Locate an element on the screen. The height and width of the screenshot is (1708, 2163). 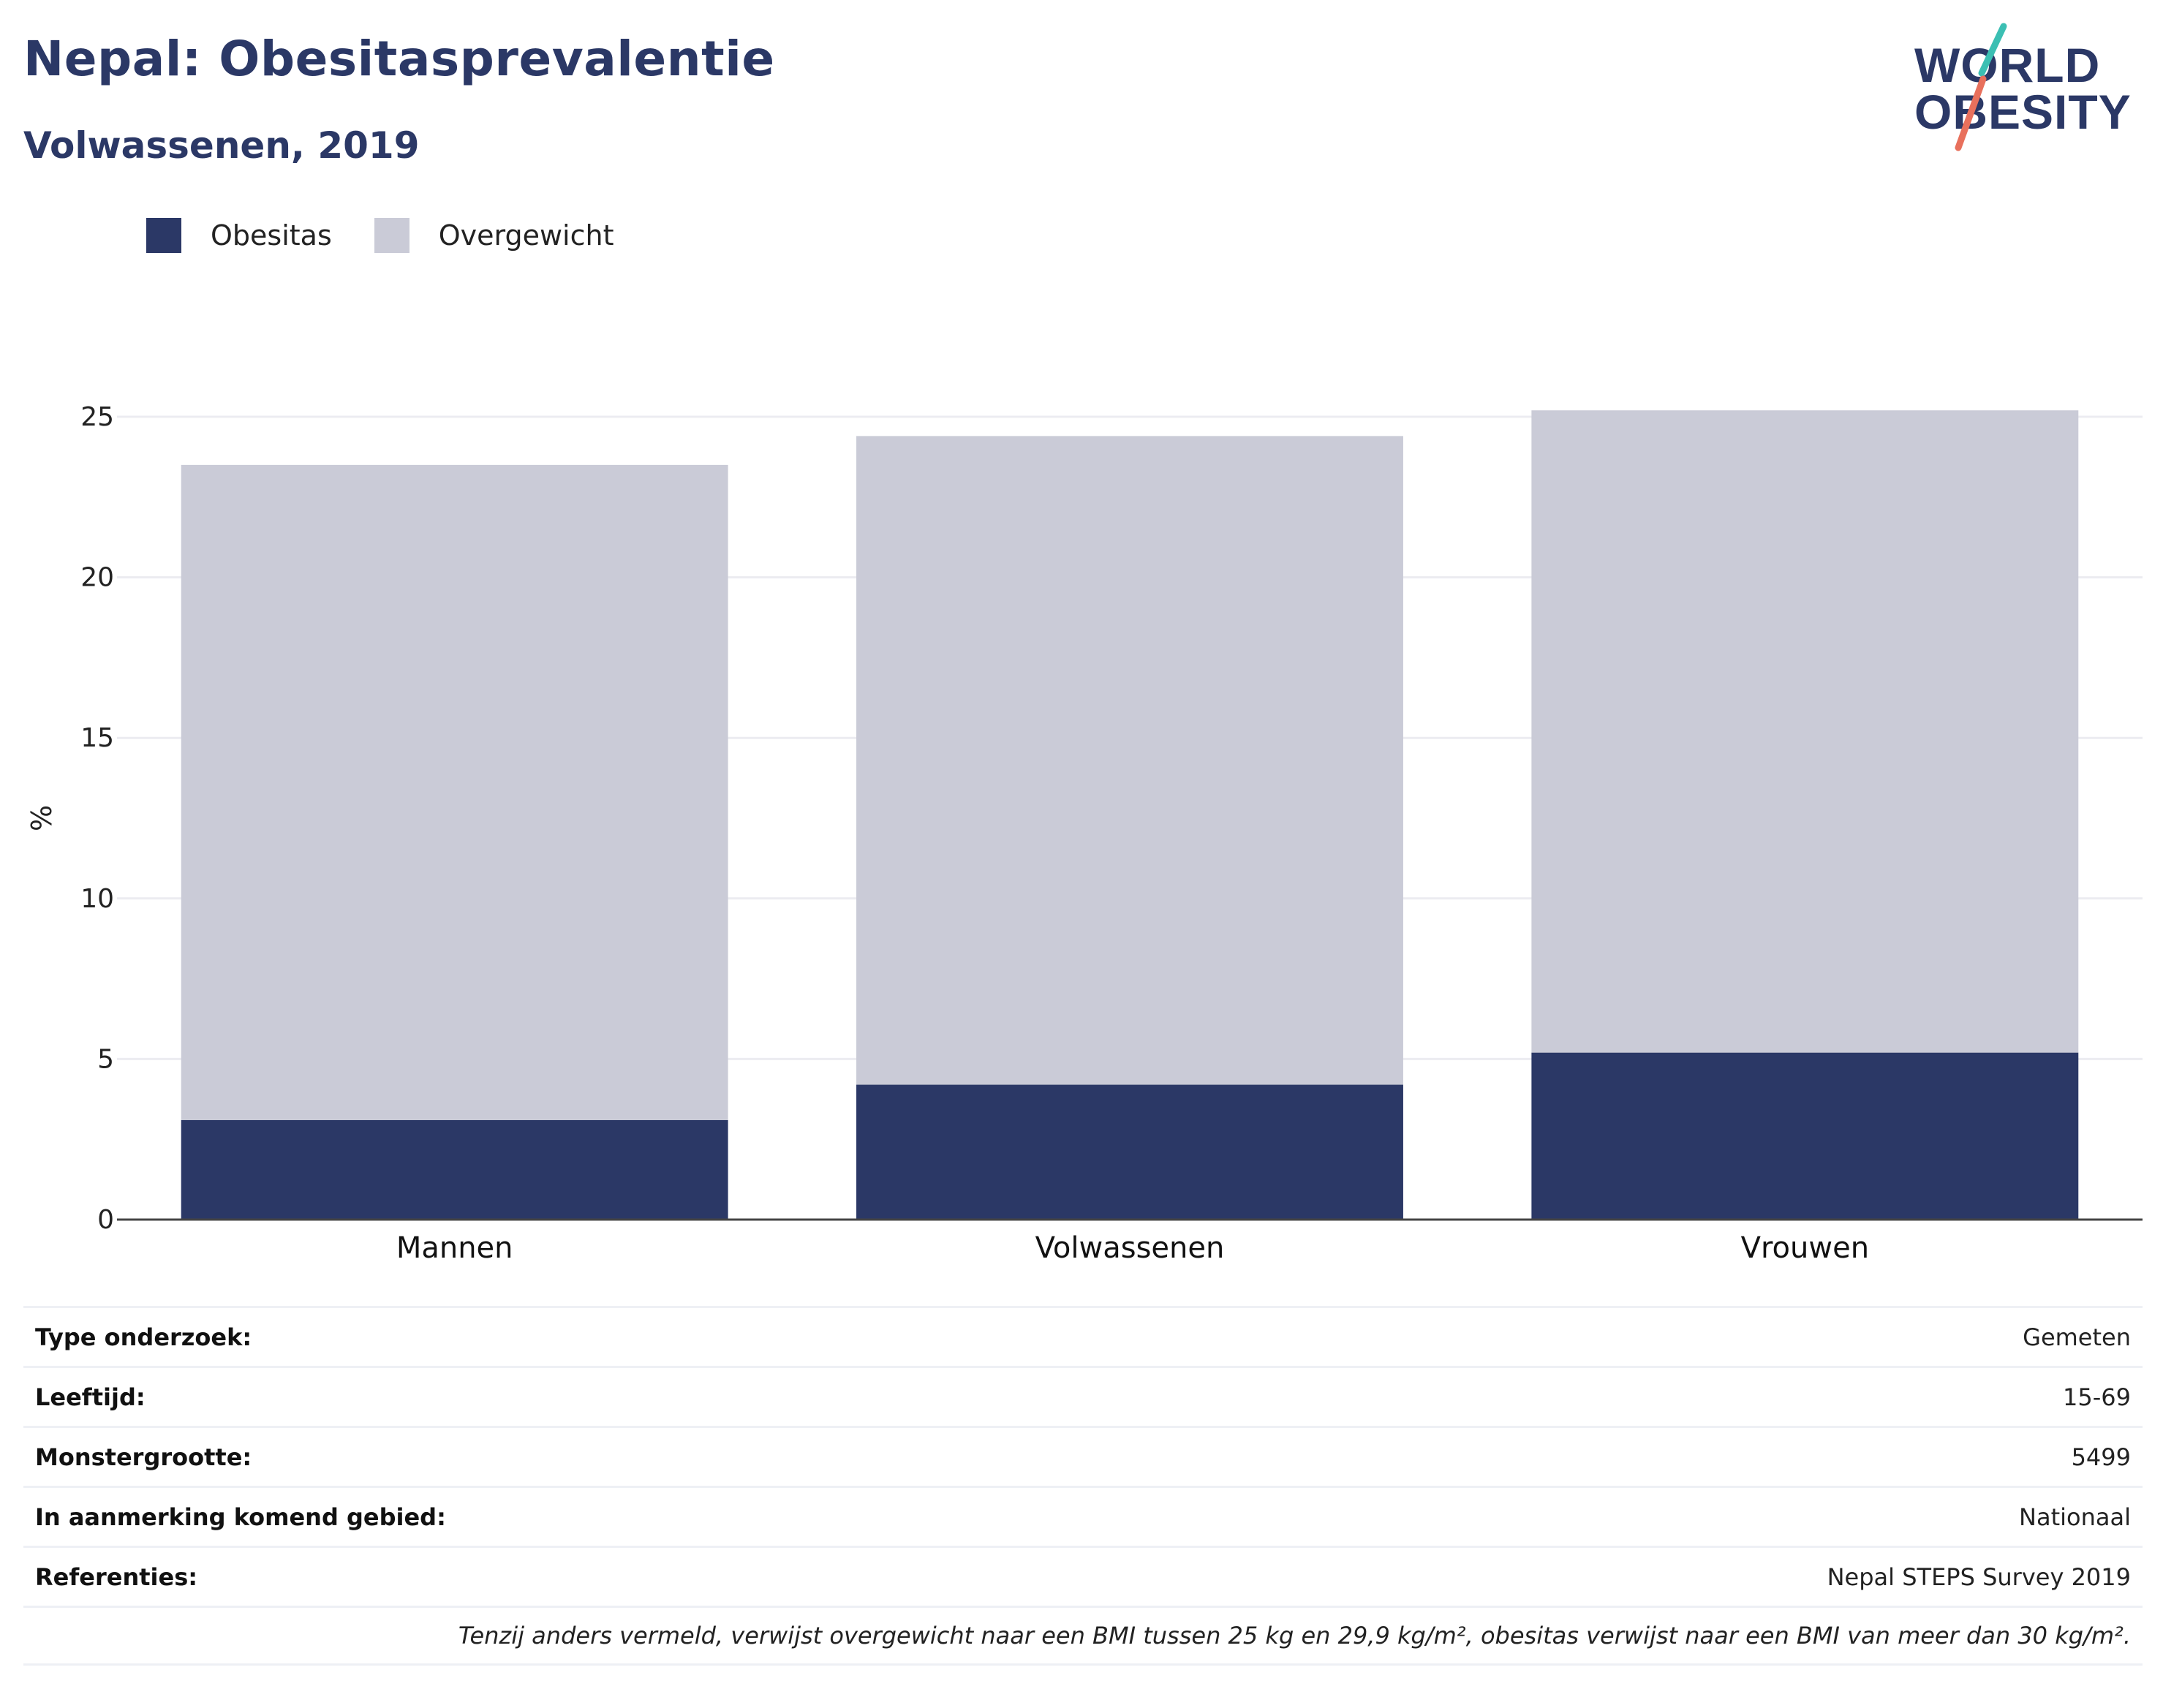
info-value: Nationaal is located at coordinates (2075, 1517).